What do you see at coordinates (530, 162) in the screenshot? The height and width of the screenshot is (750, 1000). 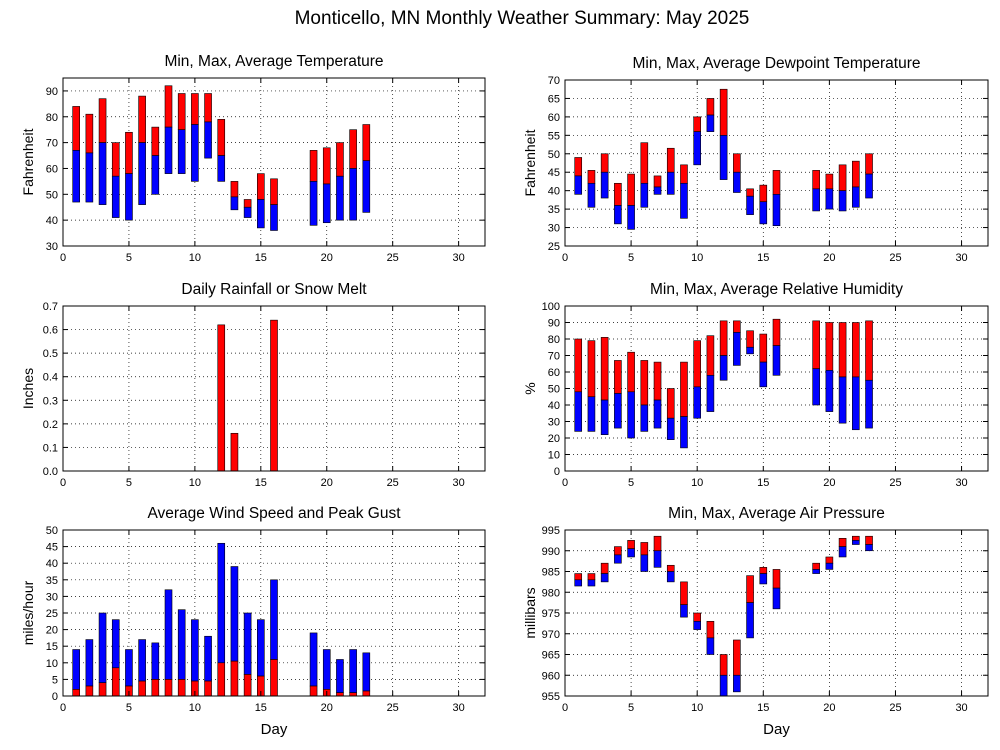 I see `y-axis-label: Fahrenheit` at bounding box center [530, 162].